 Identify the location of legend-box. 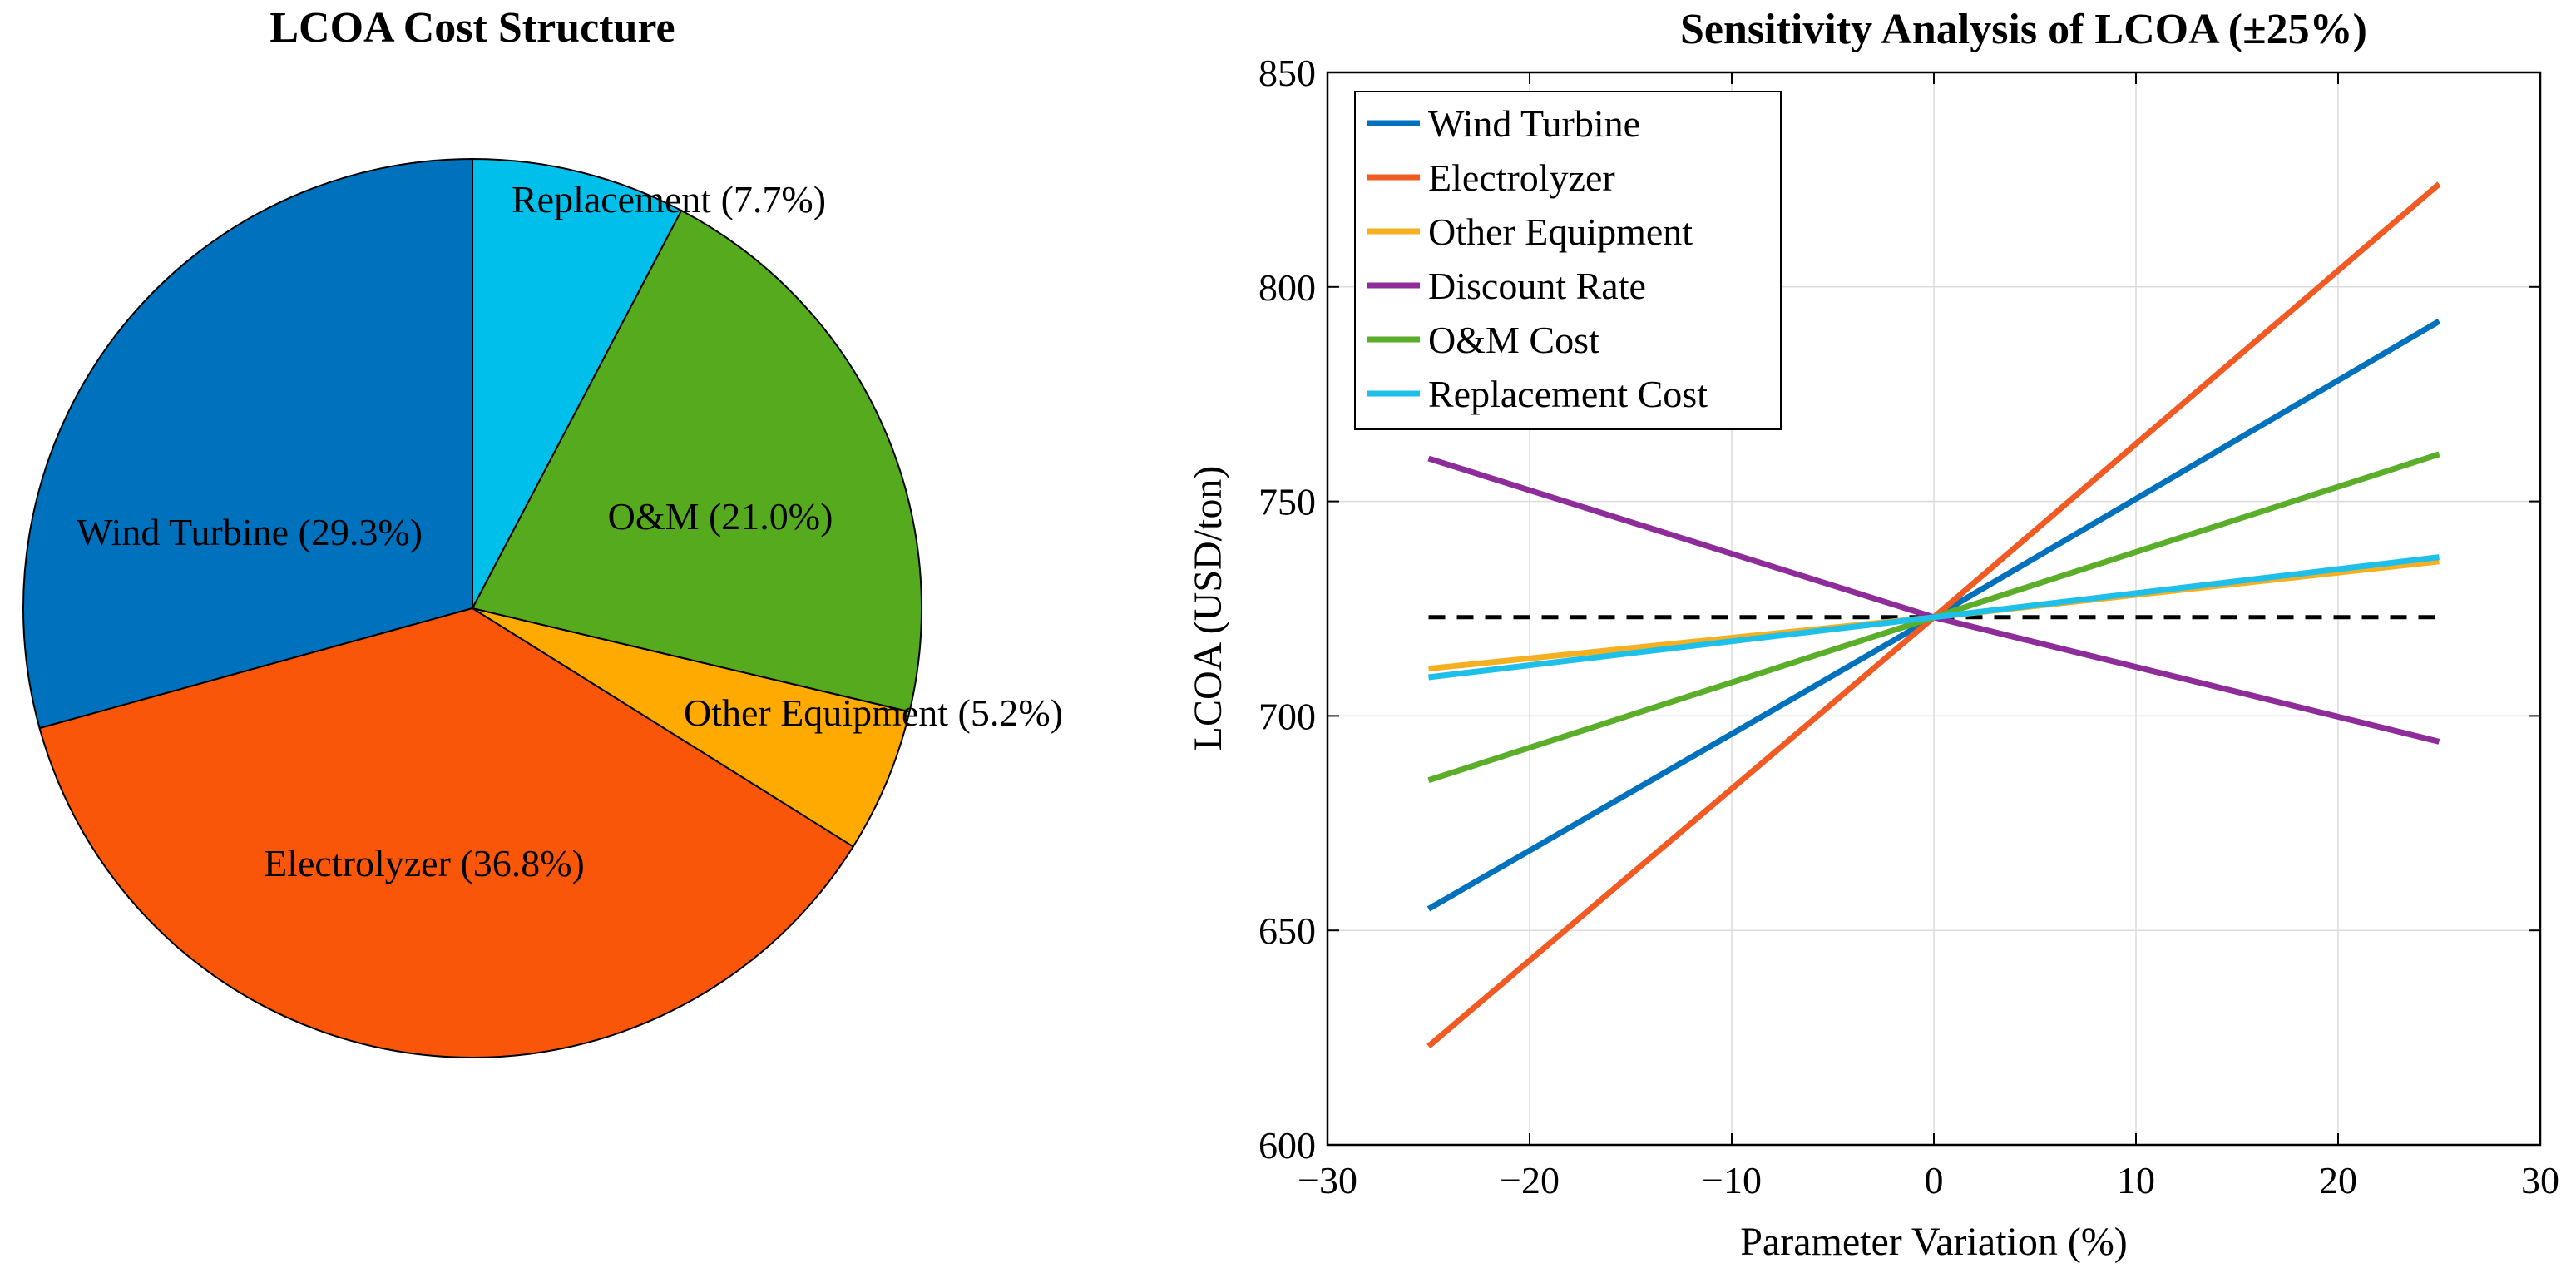
(1568, 260).